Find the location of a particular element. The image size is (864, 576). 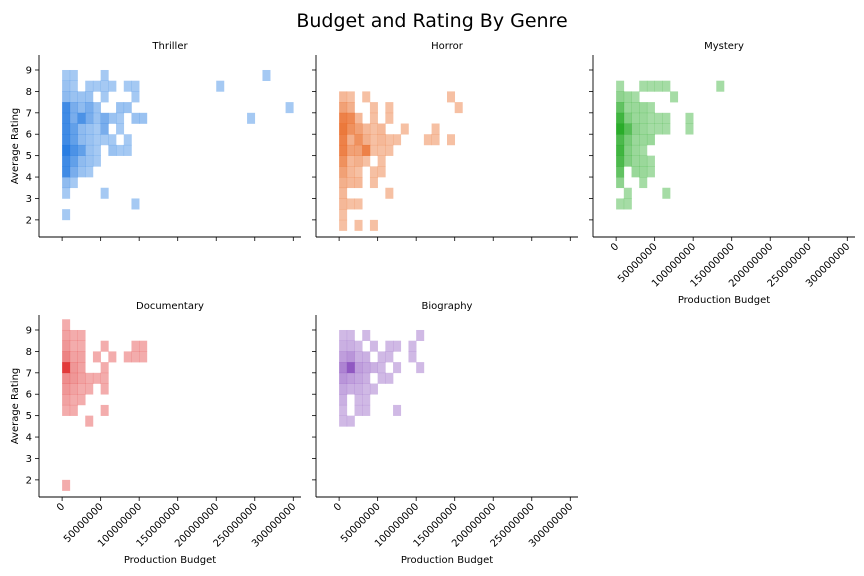

y-tick-label: 9 is located at coordinates (29, 70).